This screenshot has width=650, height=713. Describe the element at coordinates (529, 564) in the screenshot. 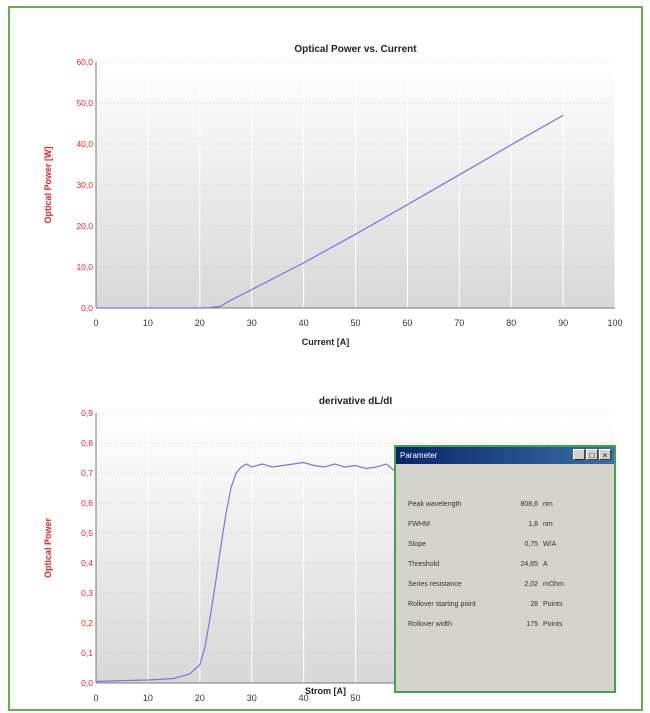

I see `param-value: 24,65` at that location.